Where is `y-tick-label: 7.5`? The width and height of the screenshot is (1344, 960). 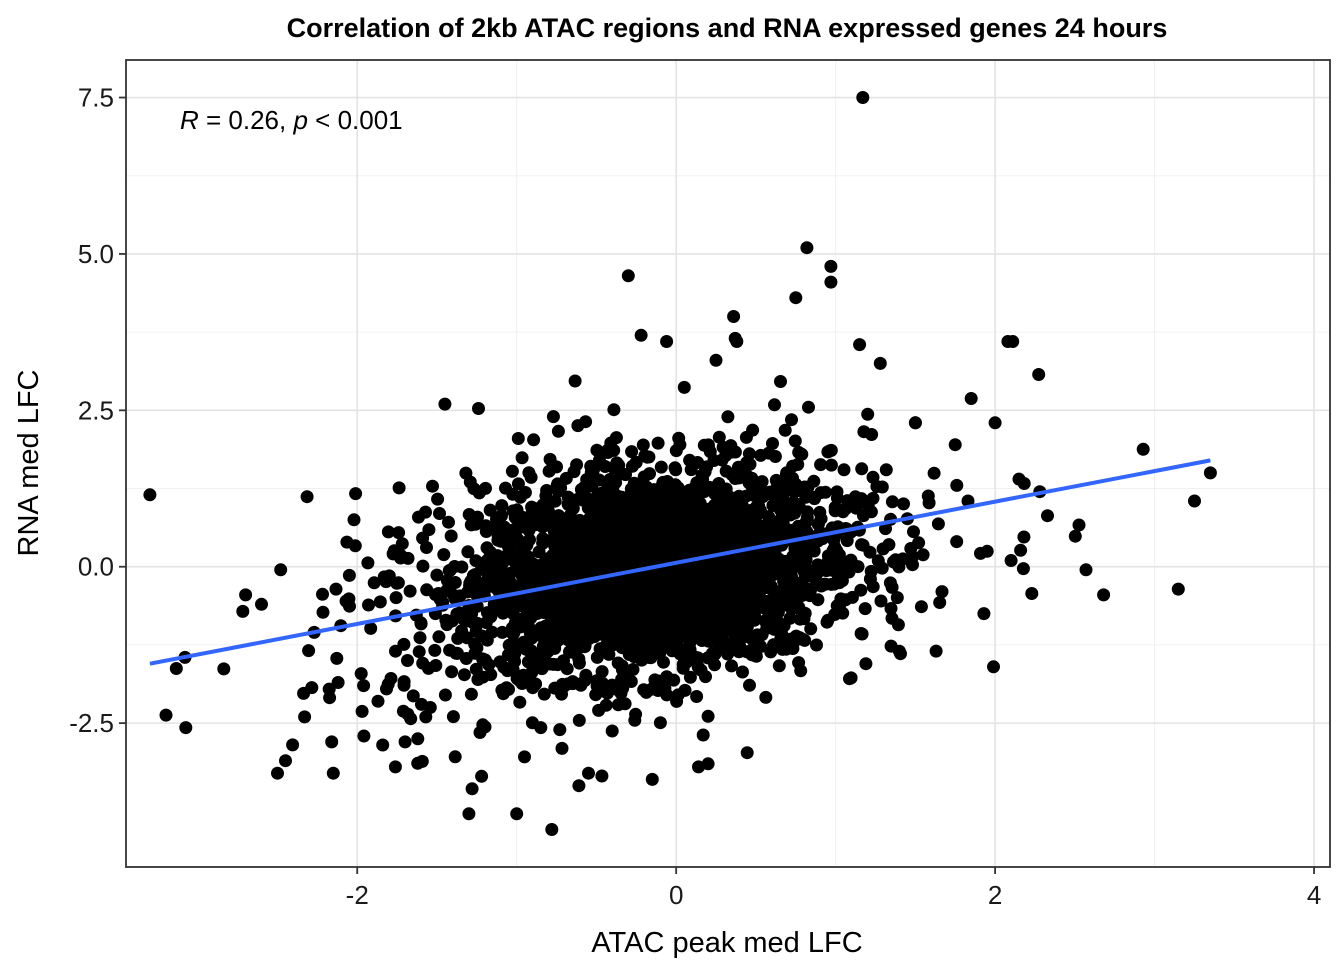
y-tick-label: 7.5 is located at coordinates (96, 98).